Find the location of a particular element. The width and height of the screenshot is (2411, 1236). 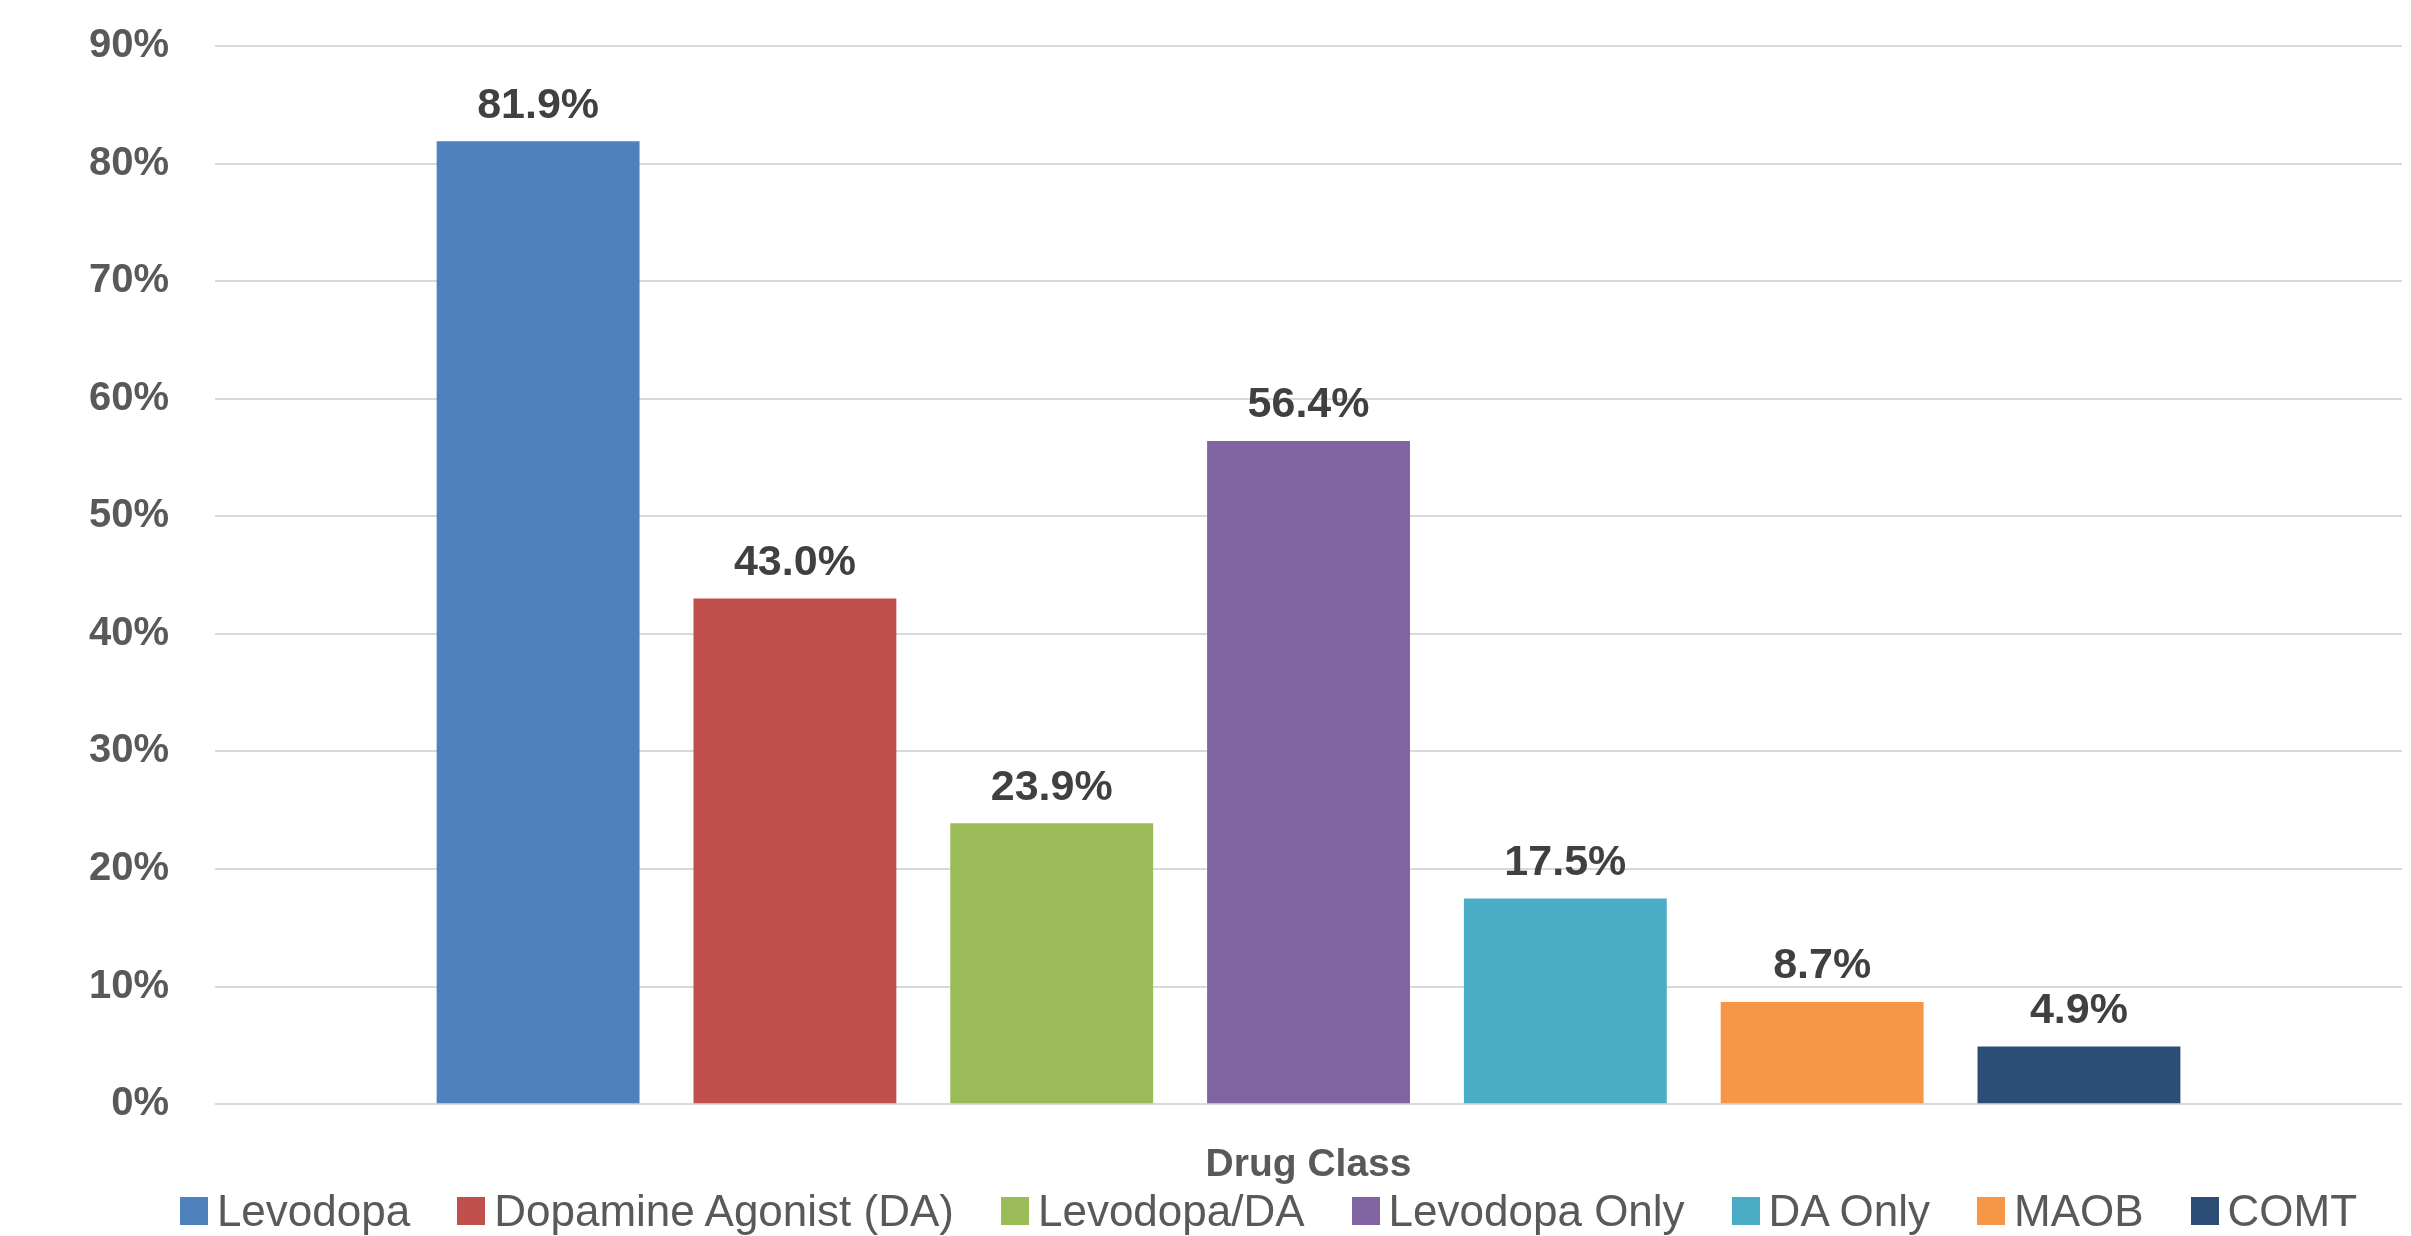

data-label: 8.7% is located at coordinates (1822, 963).